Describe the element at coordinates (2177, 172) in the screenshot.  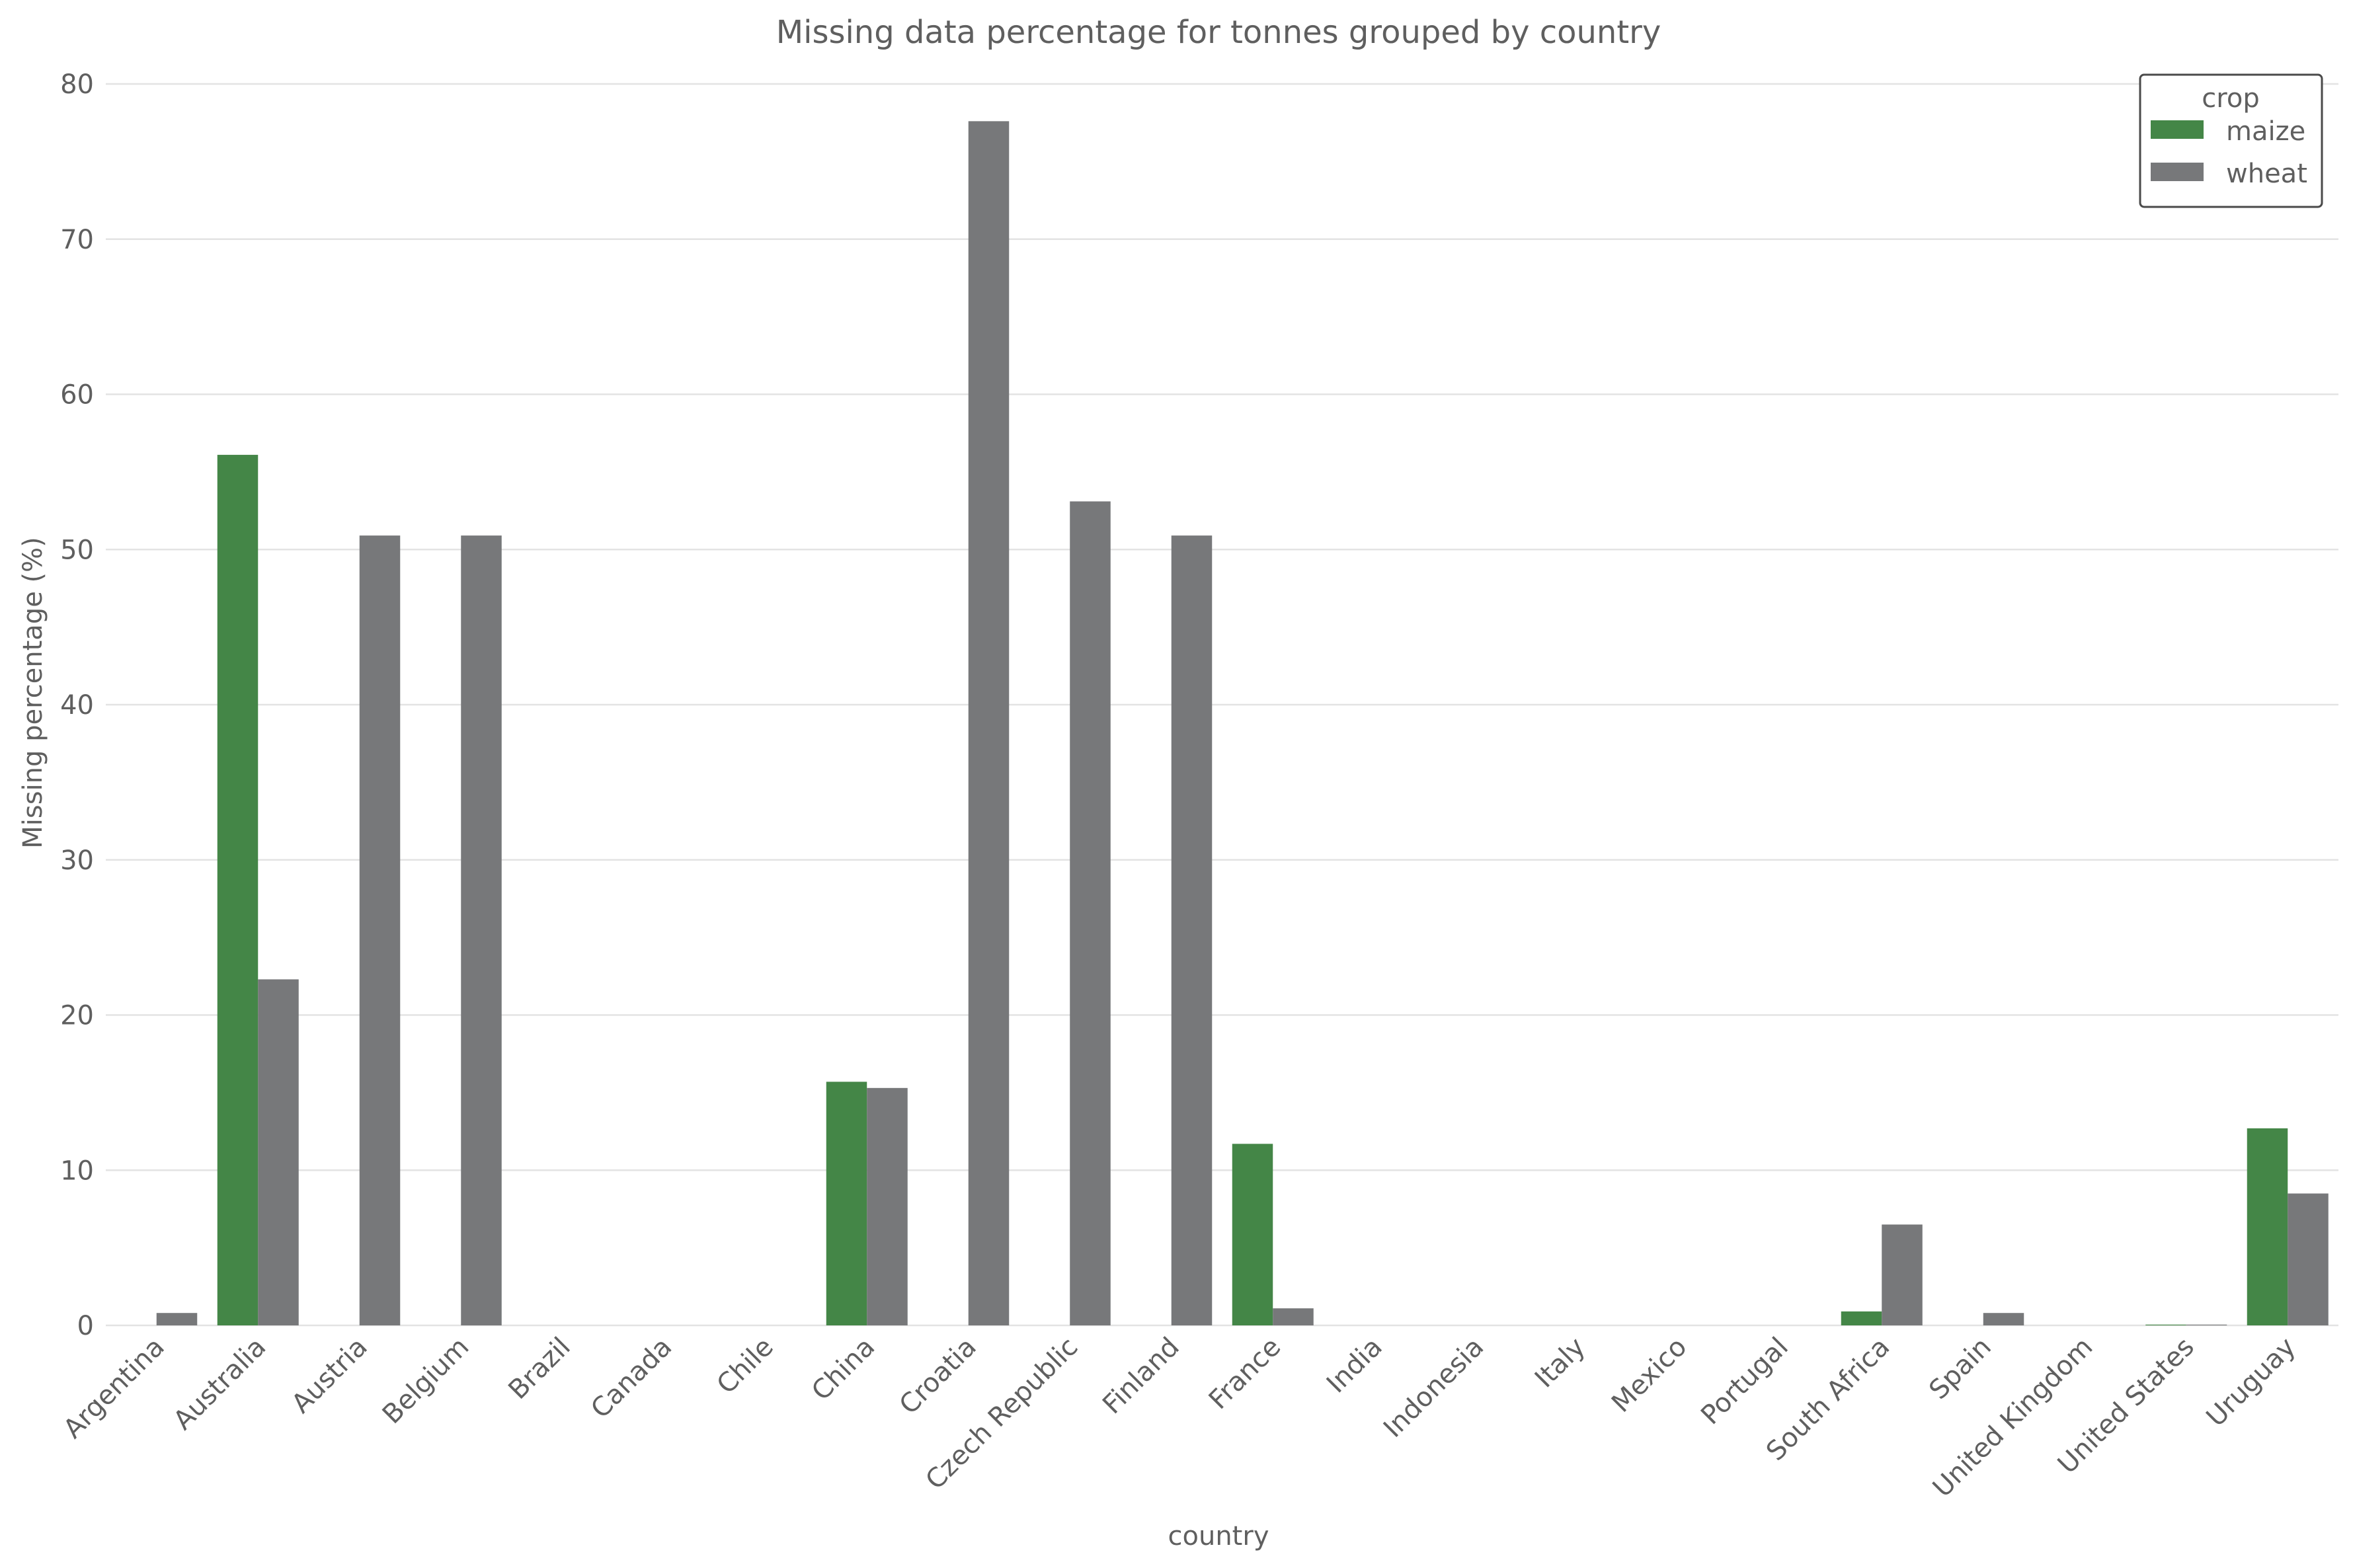
I see `legend-swatch-wheat` at that location.